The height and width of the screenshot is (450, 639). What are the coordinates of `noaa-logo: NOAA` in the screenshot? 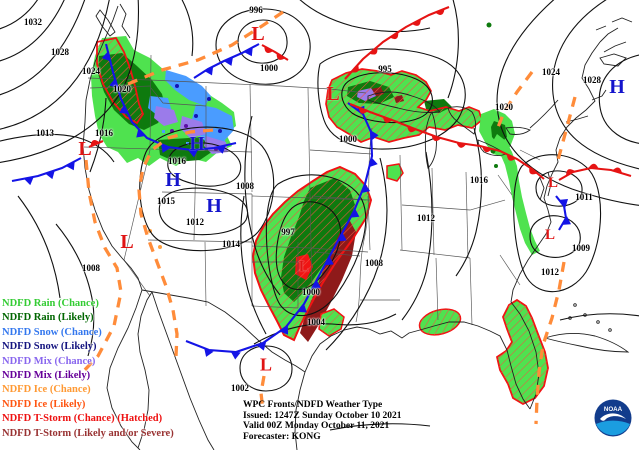 It's located at (613, 420).